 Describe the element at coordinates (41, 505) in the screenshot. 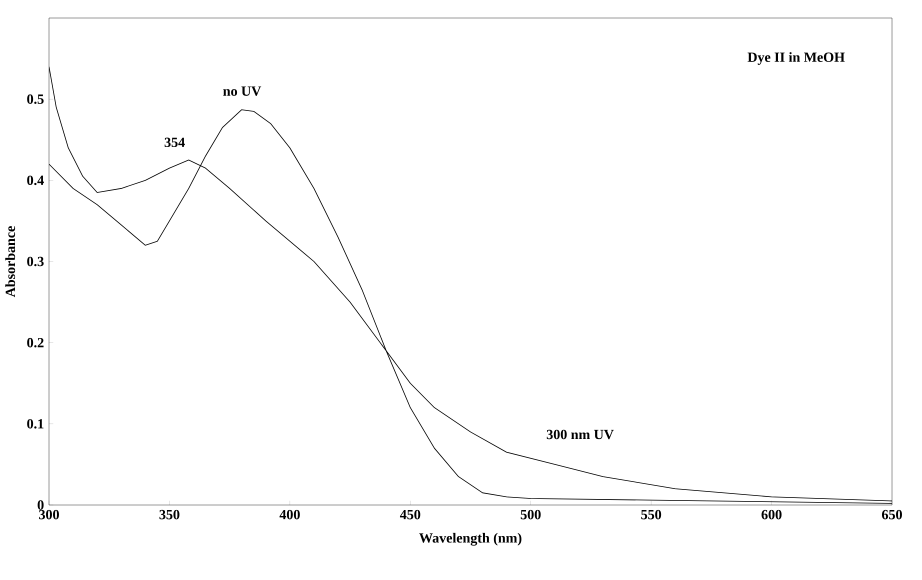

I see `y-tick-label: 0` at that location.